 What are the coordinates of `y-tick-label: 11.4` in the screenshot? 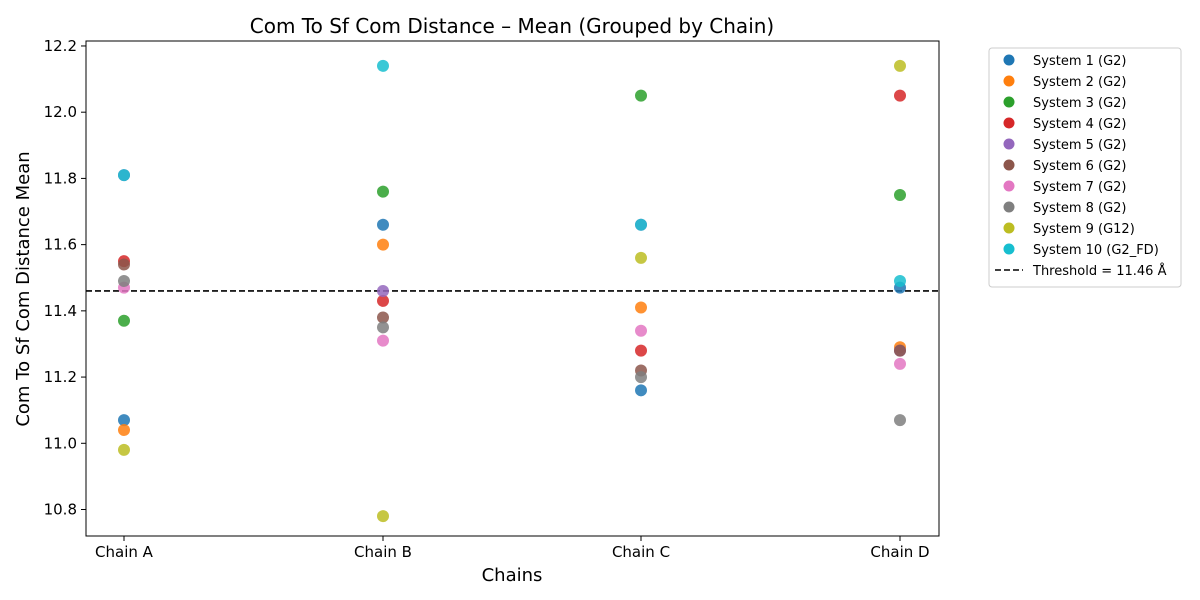 It's located at (60, 311).